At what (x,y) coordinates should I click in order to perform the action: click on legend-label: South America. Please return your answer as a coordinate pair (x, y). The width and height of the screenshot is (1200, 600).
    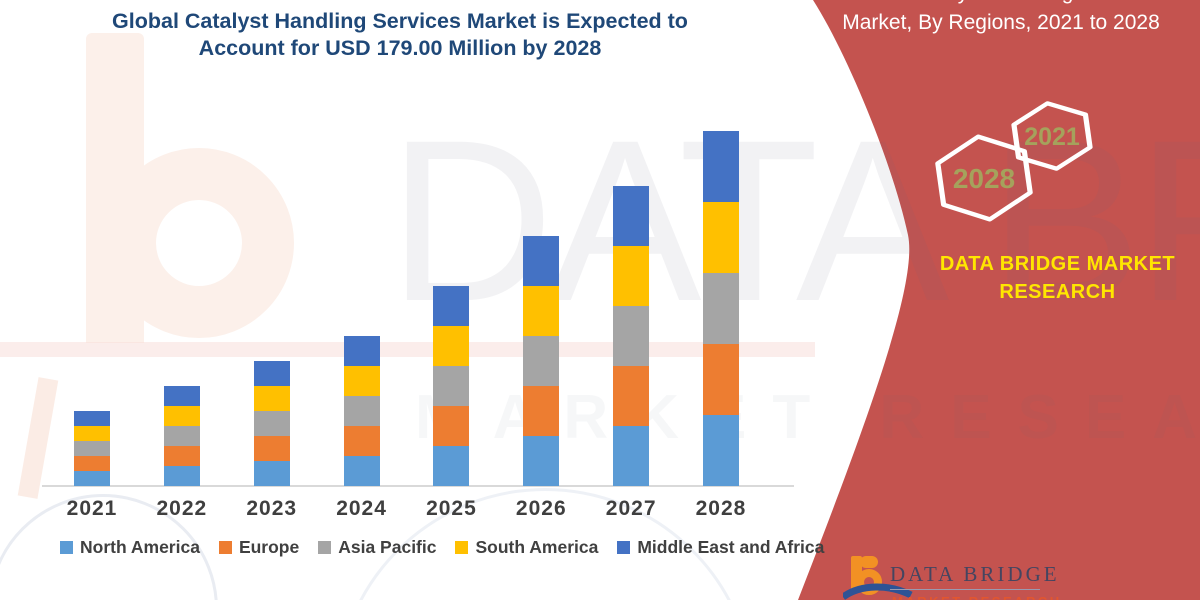
    Looking at the image, I should click on (537, 547).